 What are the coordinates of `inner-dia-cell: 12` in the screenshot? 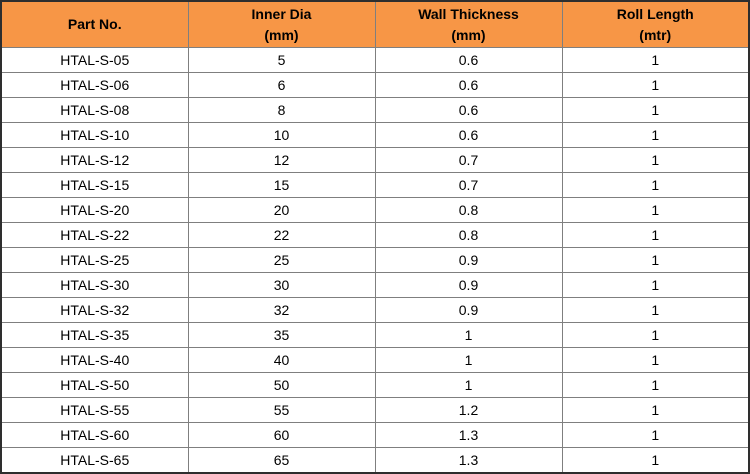 It's located at (281, 160).